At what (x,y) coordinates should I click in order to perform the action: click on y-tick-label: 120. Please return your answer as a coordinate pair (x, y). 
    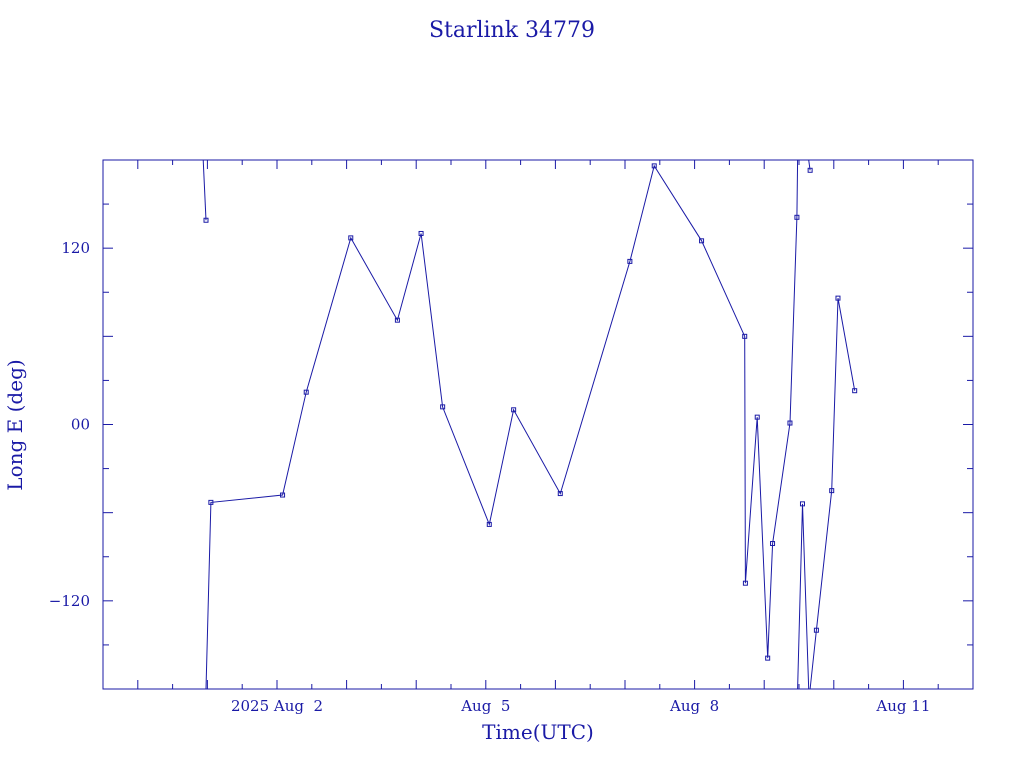
    Looking at the image, I should click on (75, 248).